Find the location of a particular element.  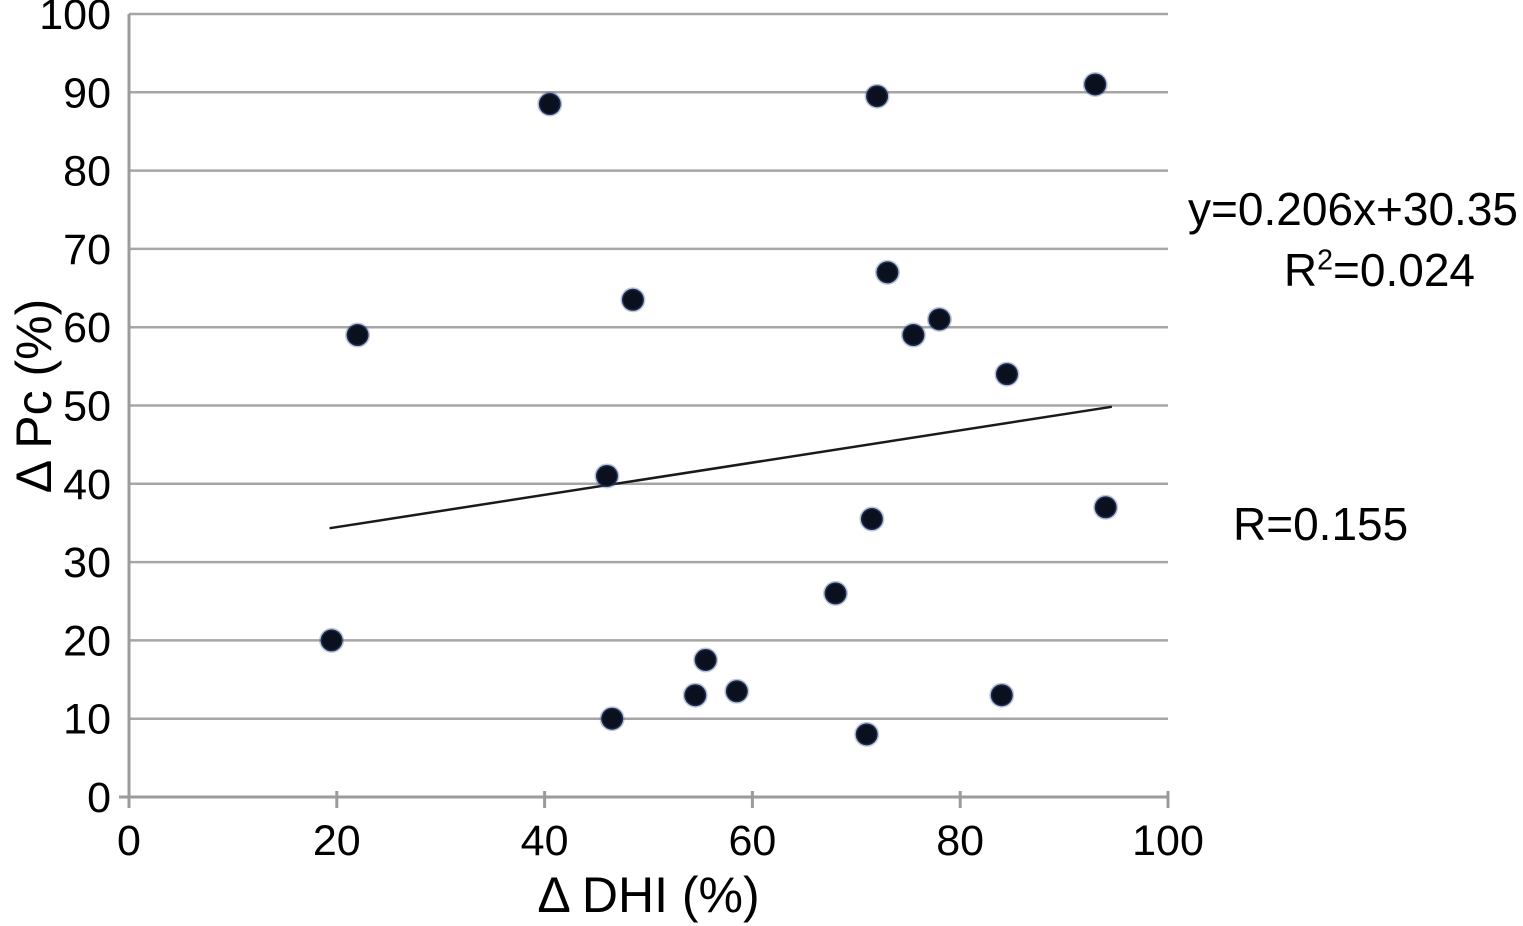

x-tick-label-0: 0 is located at coordinates (129, 841).